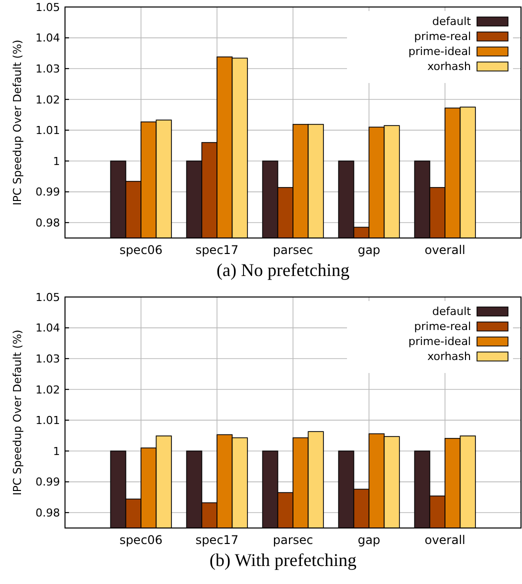 The height and width of the screenshot is (584, 522). What do you see at coordinates (283, 270) in the screenshot?
I see `text: (a) No prefetching` at bounding box center [283, 270].